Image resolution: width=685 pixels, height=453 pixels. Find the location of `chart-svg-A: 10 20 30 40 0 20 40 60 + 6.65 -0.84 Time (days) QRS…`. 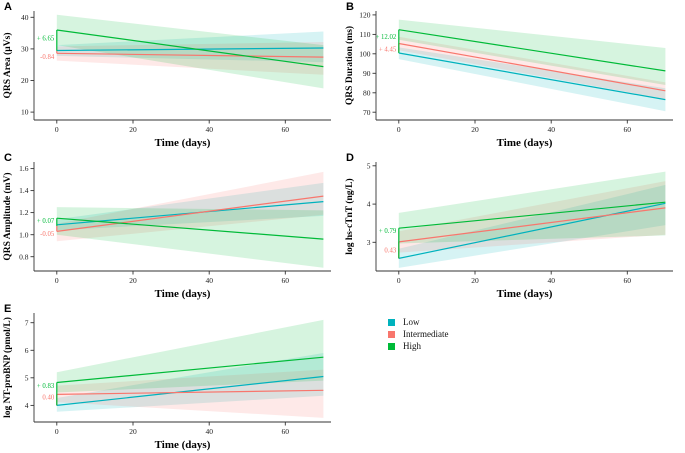

chart-svg-A: 10 20 30 40 0 20 40 60 + 6.65 -0.84 Time (days) QRS… is located at coordinates (166, 80).